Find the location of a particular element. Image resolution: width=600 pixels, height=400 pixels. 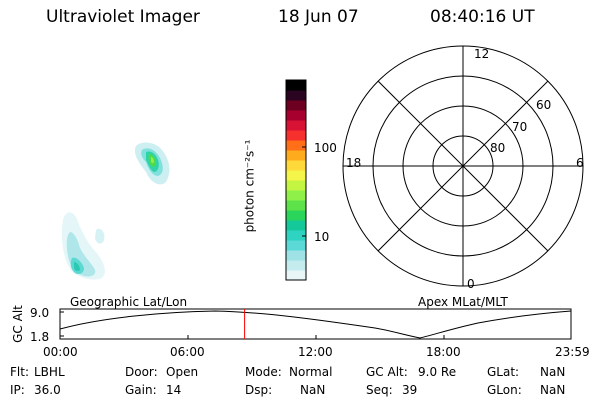

door-value: Open is located at coordinates (182, 372).